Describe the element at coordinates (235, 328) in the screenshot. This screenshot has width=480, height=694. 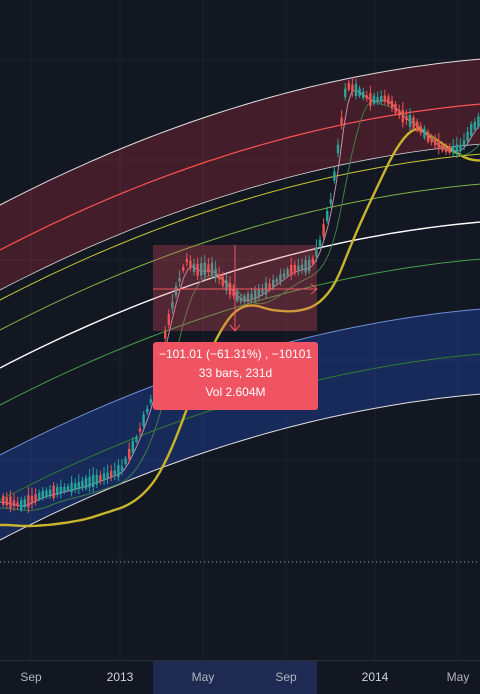
I see `measure-arrowhead-down` at that location.